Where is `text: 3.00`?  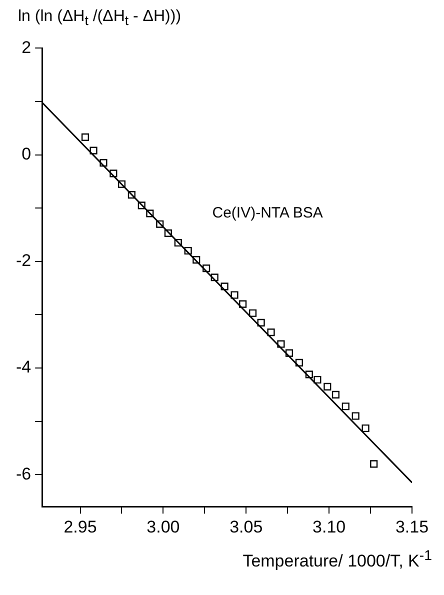
text: 3.00 is located at coordinates (163, 526).